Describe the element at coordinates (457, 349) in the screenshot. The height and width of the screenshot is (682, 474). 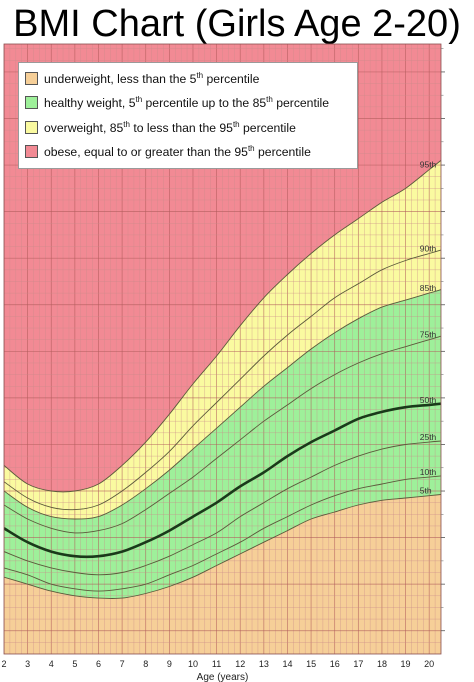
I see `y-axis-panel` at that location.